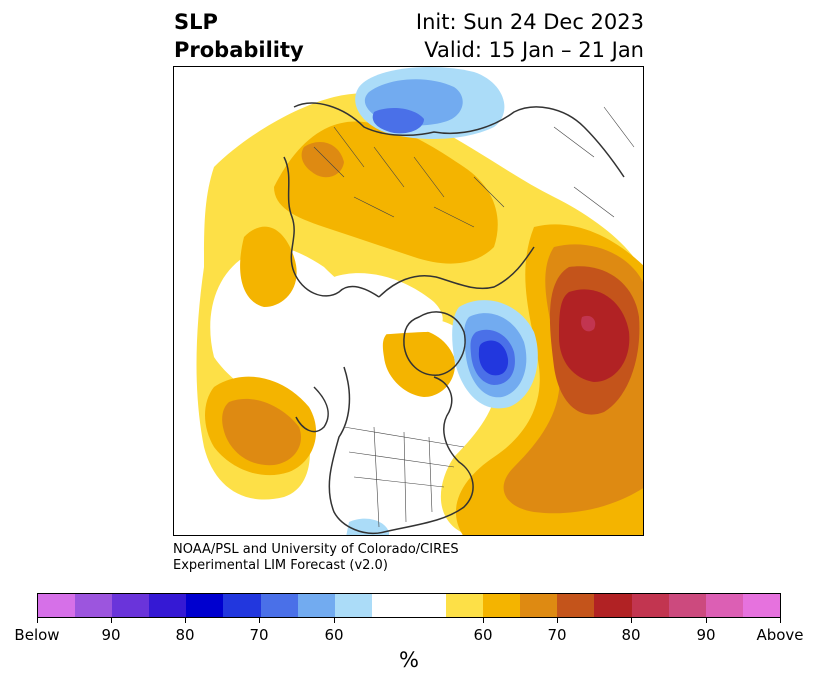 The height and width of the screenshot is (686, 819). What do you see at coordinates (322, 160) in the screenshot?
I see `orange-region-europe` at bounding box center [322, 160].